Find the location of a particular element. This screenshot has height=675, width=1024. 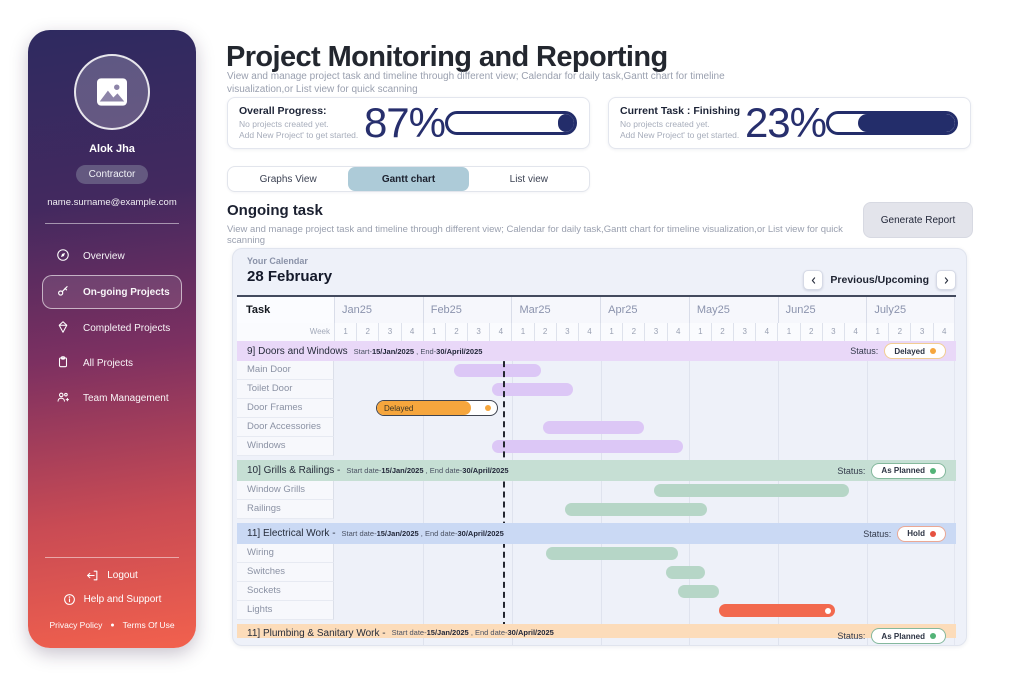

status-dot-icon is located at coordinates (933, 470).